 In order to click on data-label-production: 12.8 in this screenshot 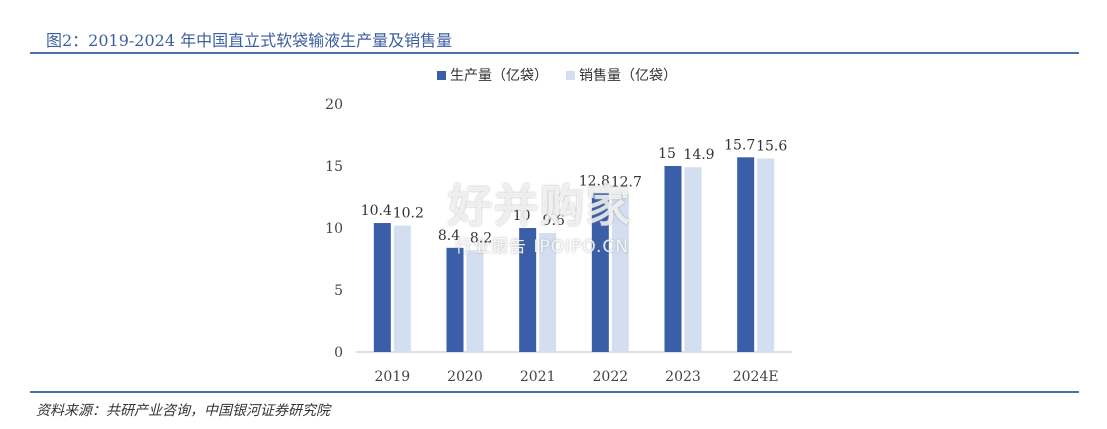, I will do `click(594, 181)`.